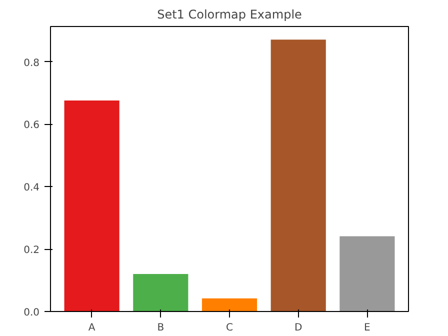 The image size is (448, 336). I want to click on y-tick-label: 0.8, so click(32, 63).